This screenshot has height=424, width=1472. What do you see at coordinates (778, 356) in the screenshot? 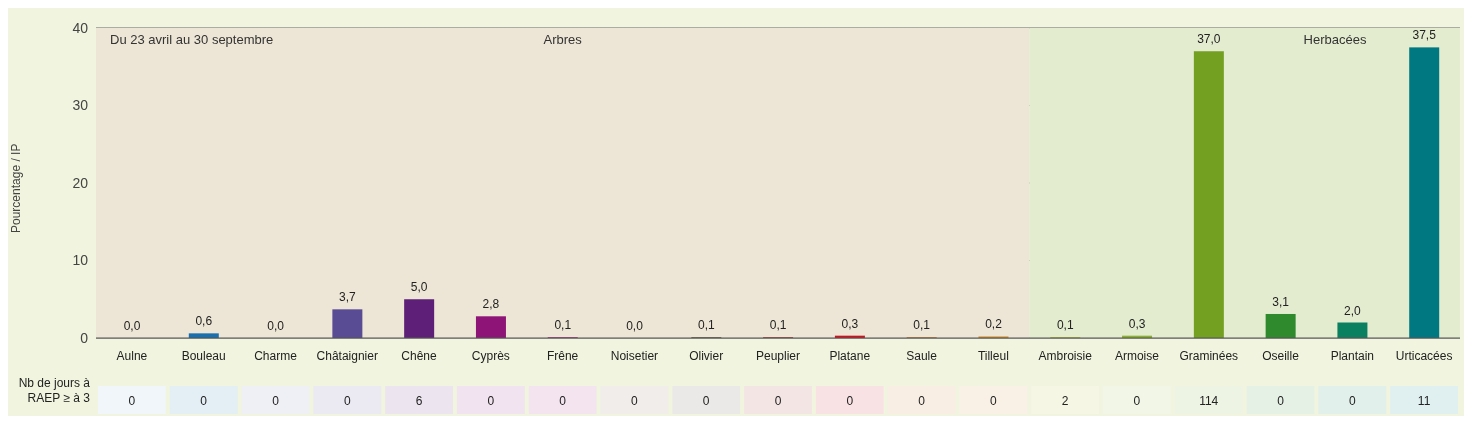
I see `x-tick-label: Peuplier` at bounding box center [778, 356].